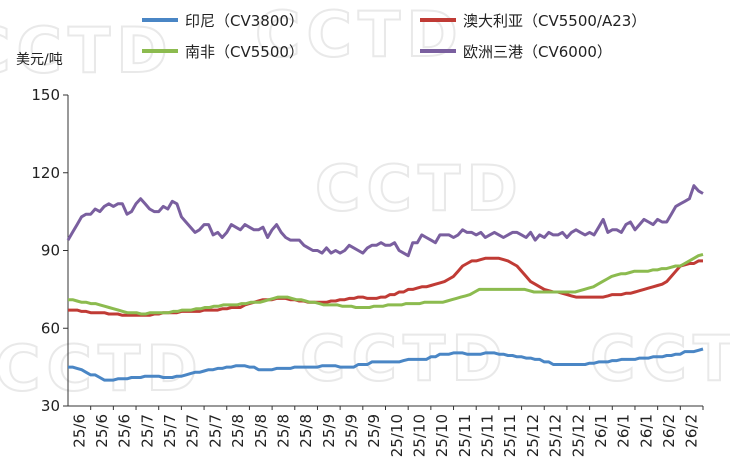  What do you see at coordinates (45, 173) in the screenshot?
I see `y-tick-label: 120` at bounding box center [45, 173].